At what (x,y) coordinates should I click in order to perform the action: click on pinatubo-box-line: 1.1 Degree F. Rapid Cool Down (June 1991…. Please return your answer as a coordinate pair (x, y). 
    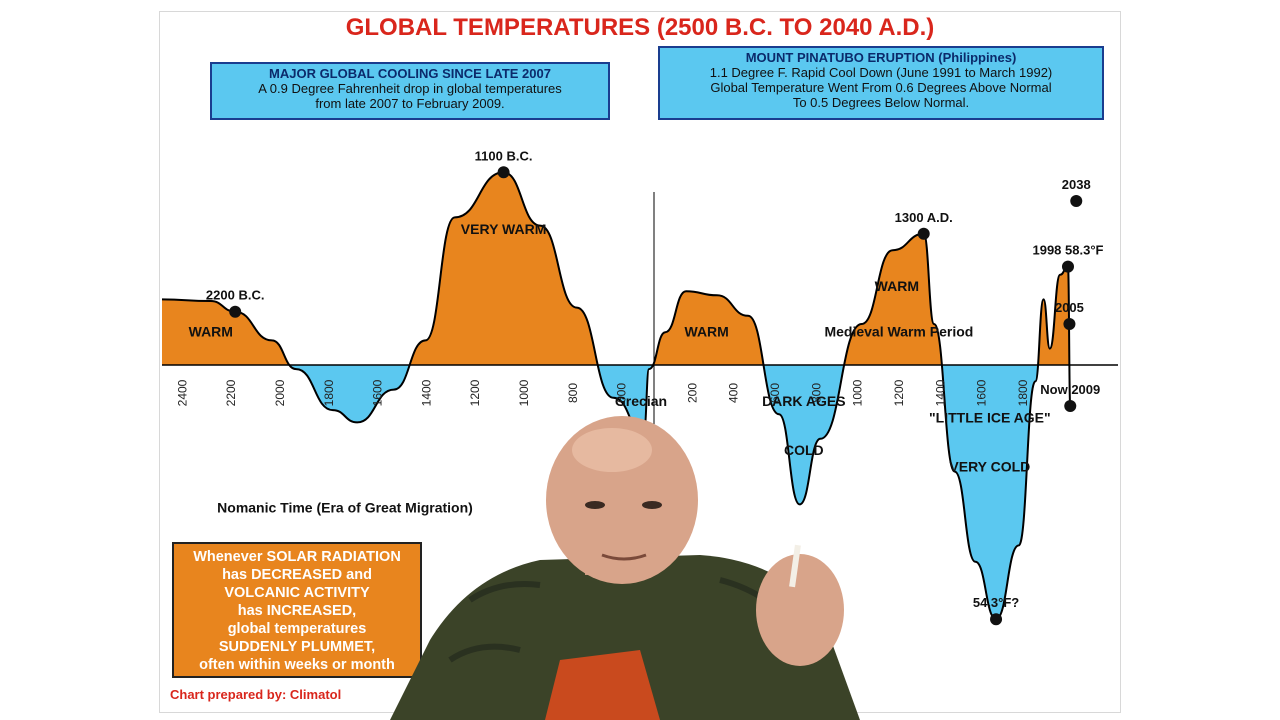
    Looking at the image, I should click on (881, 72).